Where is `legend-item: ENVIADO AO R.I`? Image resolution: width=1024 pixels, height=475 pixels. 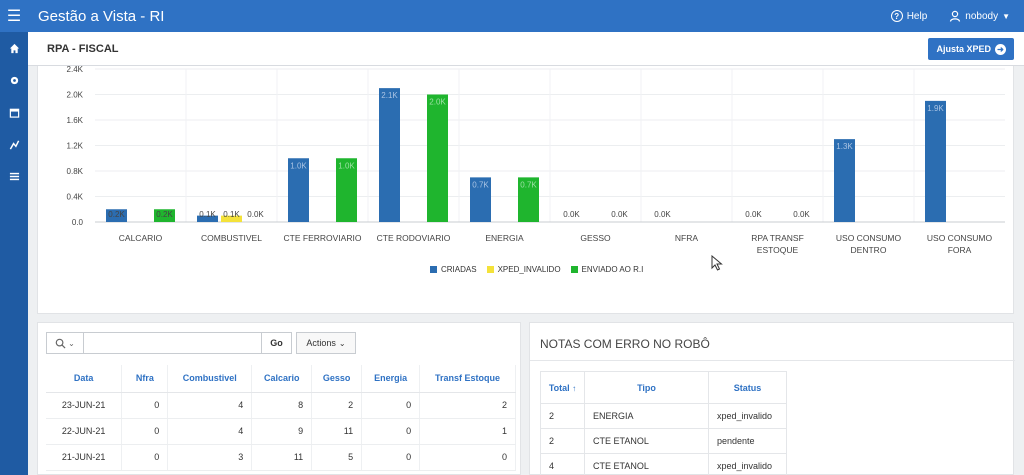
legend-item: ENVIADO AO R.I is located at coordinates (606, 269).